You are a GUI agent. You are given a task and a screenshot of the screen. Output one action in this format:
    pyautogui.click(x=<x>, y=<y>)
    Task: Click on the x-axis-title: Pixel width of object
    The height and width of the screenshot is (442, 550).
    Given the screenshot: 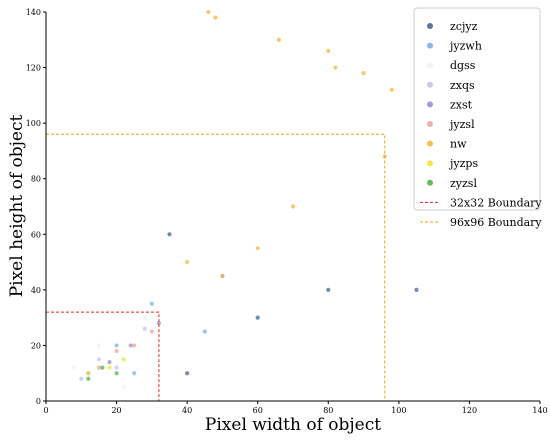 What is the action you would take?
    pyautogui.click(x=293, y=425)
    